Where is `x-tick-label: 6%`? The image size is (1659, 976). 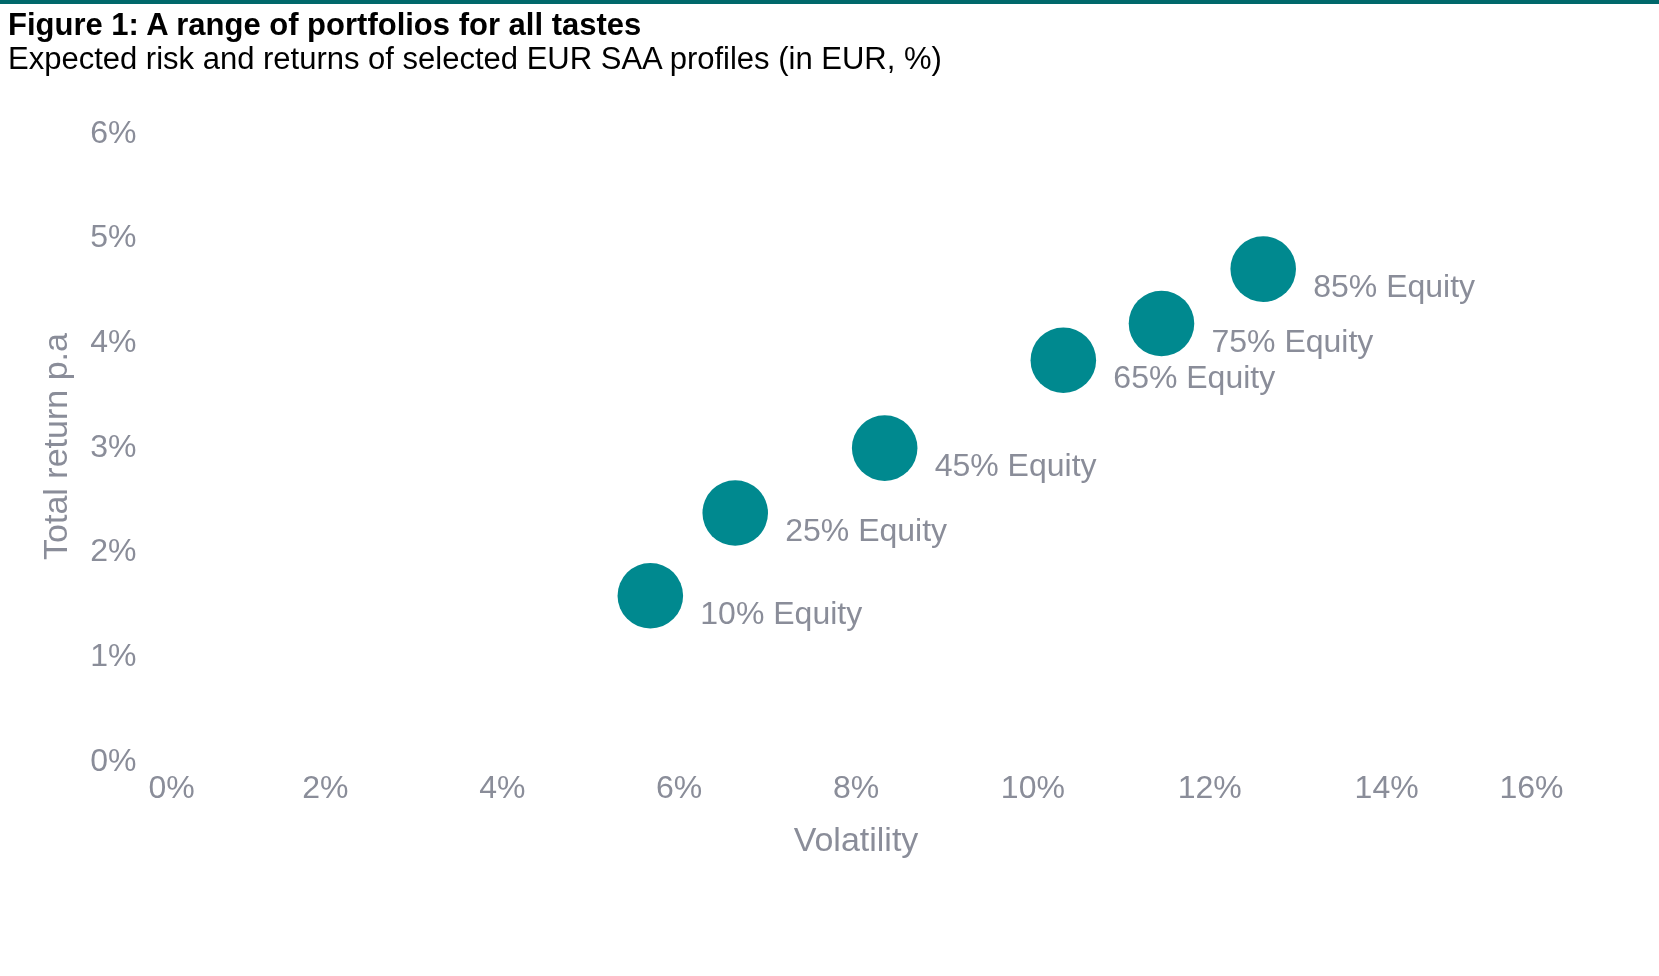 x-tick-label: 6% is located at coordinates (679, 786).